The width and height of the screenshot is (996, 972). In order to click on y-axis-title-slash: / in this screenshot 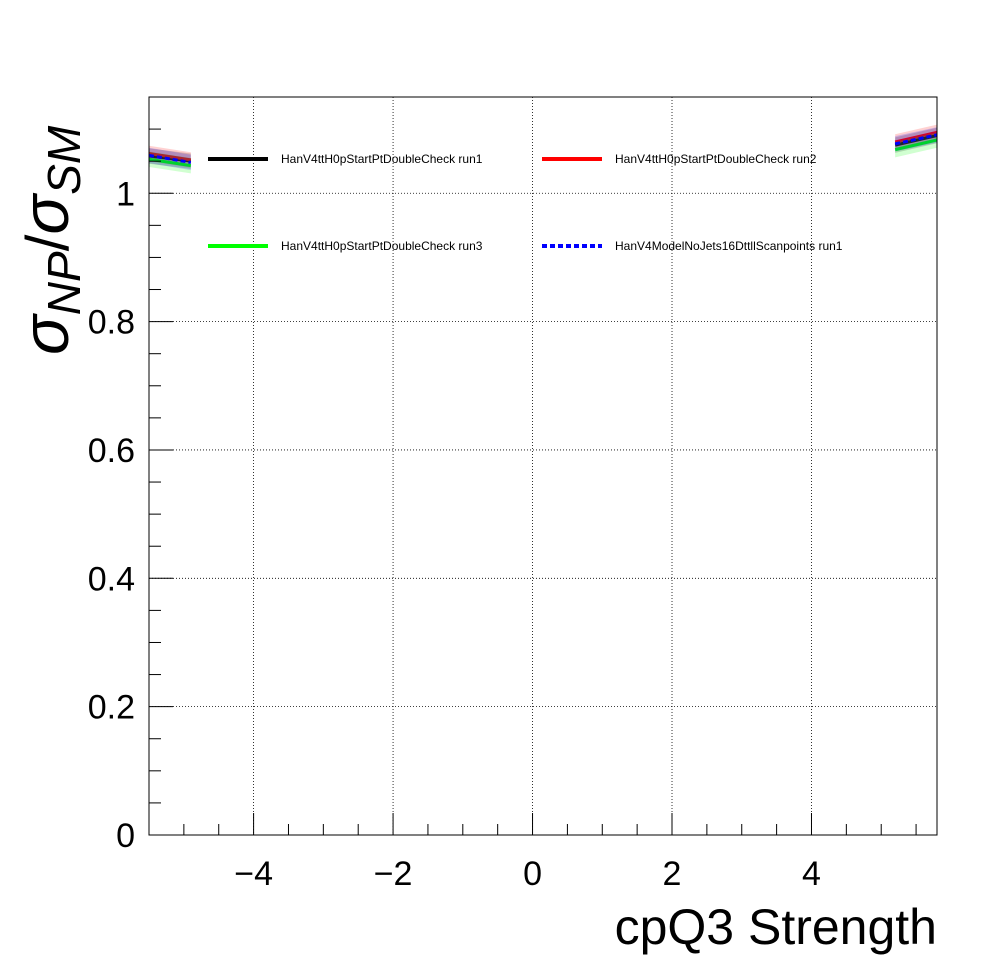, I will do `click(47, 242)`.